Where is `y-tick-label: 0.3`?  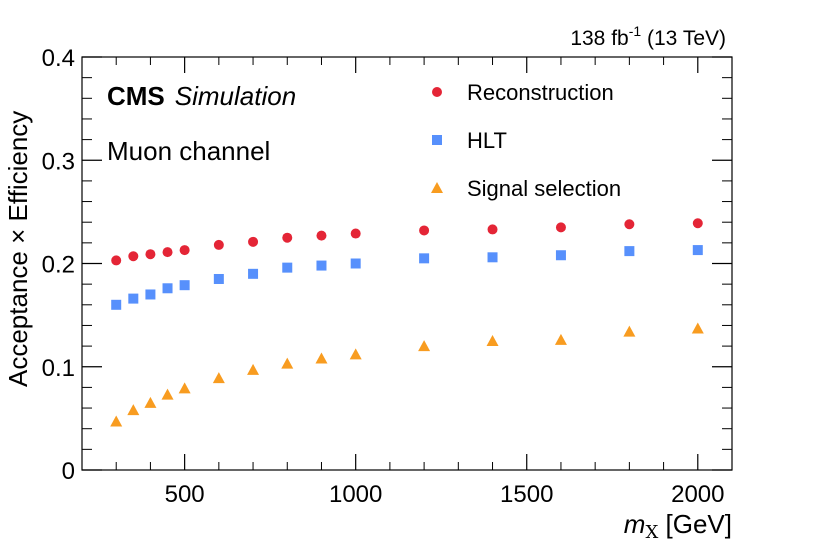
y-tick-label: 0.3 is located at coordinates (58, 161).